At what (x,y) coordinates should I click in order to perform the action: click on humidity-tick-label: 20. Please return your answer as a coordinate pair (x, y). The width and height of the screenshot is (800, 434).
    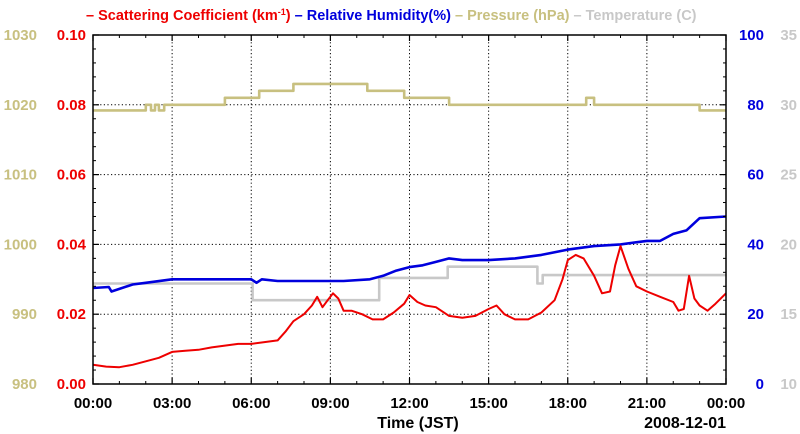
    Looking at the image, I should click on (755, 314).